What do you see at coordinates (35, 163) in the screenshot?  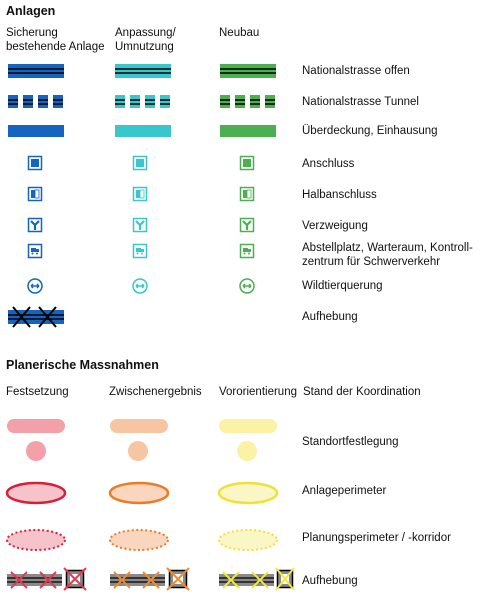 I see `symbol-anschluss-sicherung` at bounding box center [35, 163].